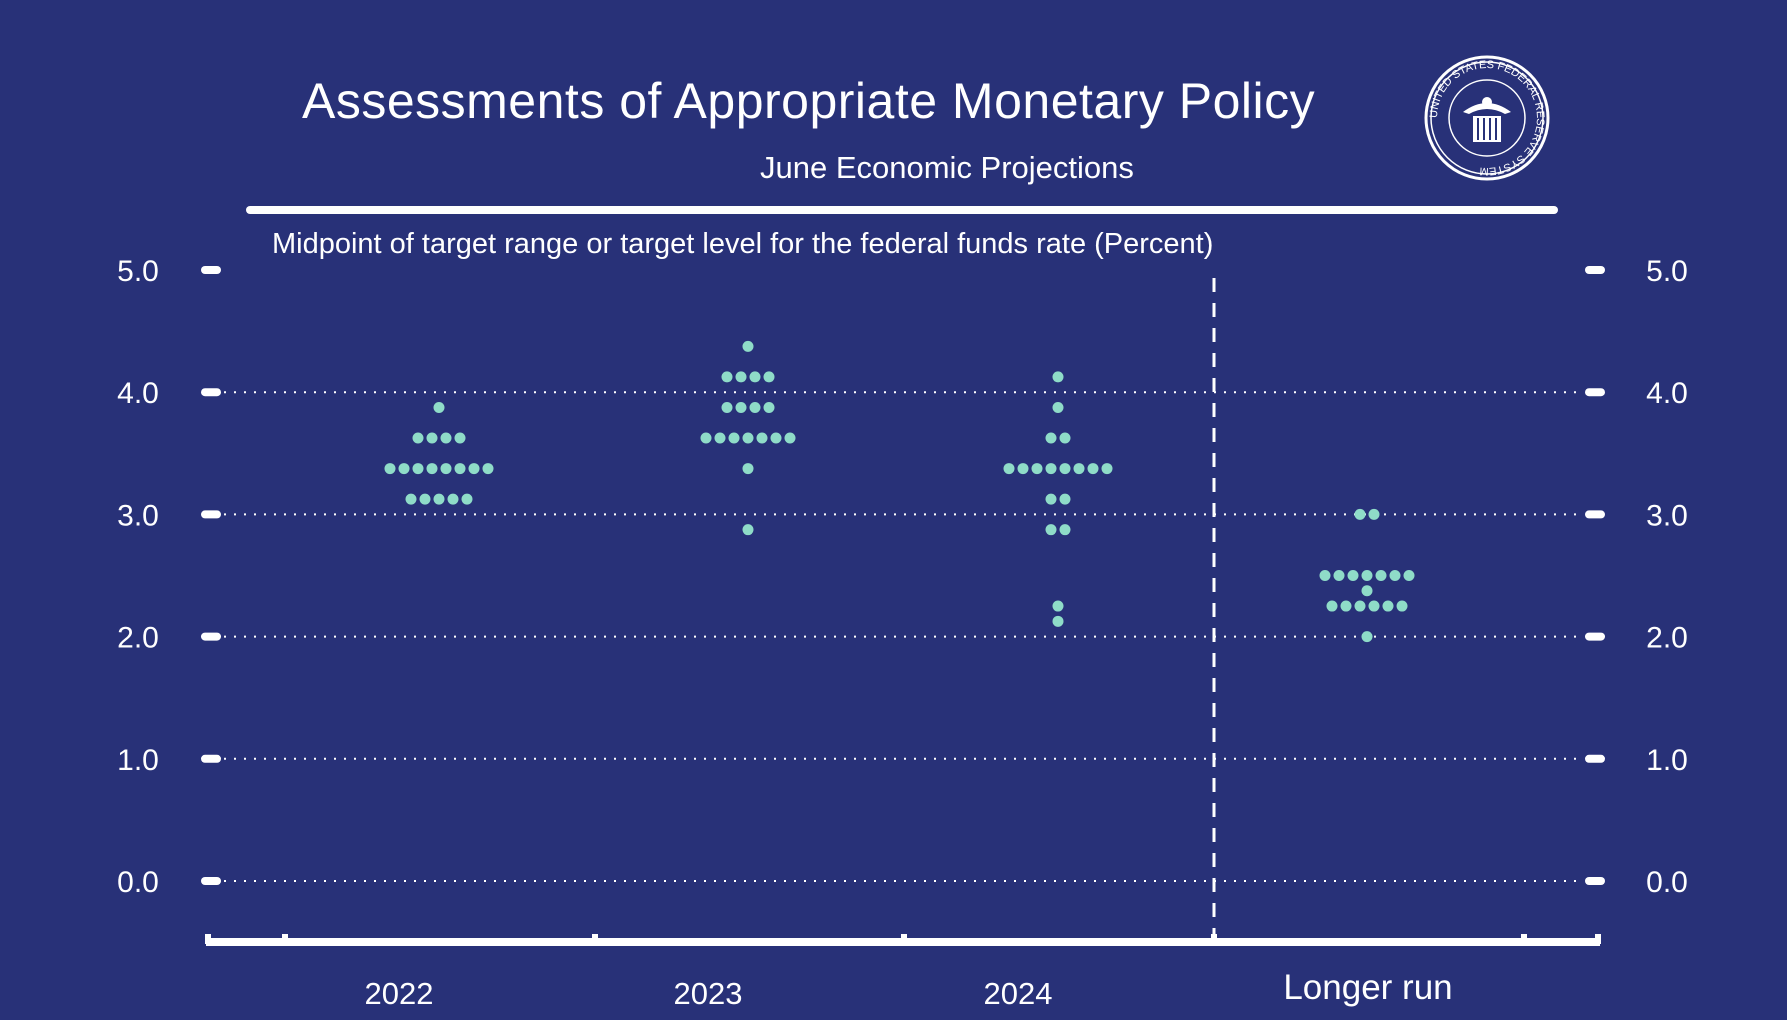 This screenshot has width=1787, height=1020. Describe the element at coordinates (708, 993) in the screenshot. I see `x-category-label: 2023` at that location.